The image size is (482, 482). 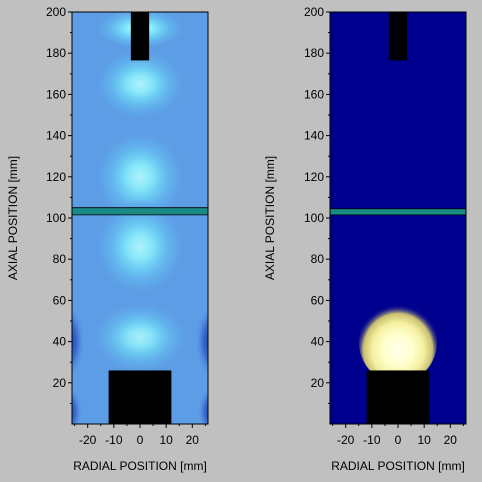 I want to click on heatmap-glow-region, so click(x=398, y=341).